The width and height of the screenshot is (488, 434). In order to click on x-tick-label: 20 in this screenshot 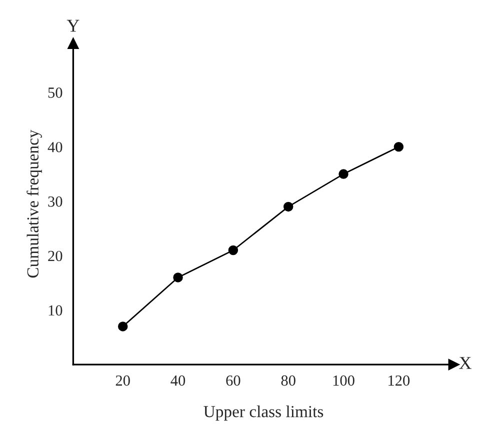, I will do `click(123, 380)`.